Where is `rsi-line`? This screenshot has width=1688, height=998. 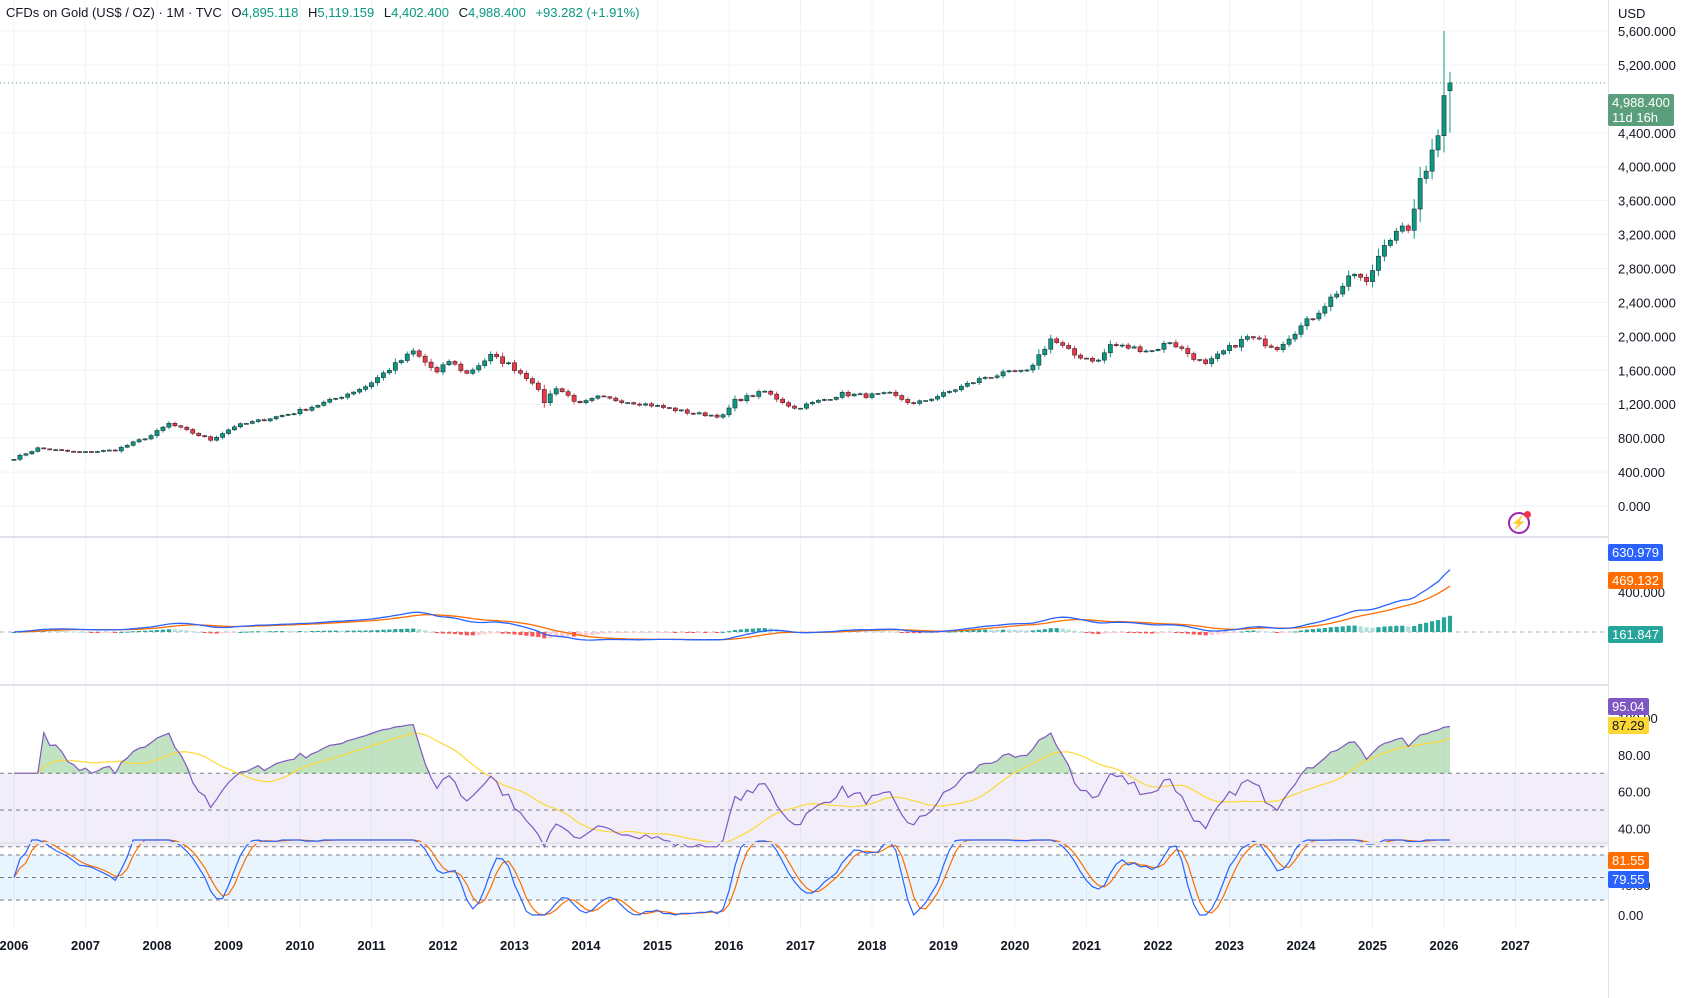
rsi-line is located at coordinates (732, 786).